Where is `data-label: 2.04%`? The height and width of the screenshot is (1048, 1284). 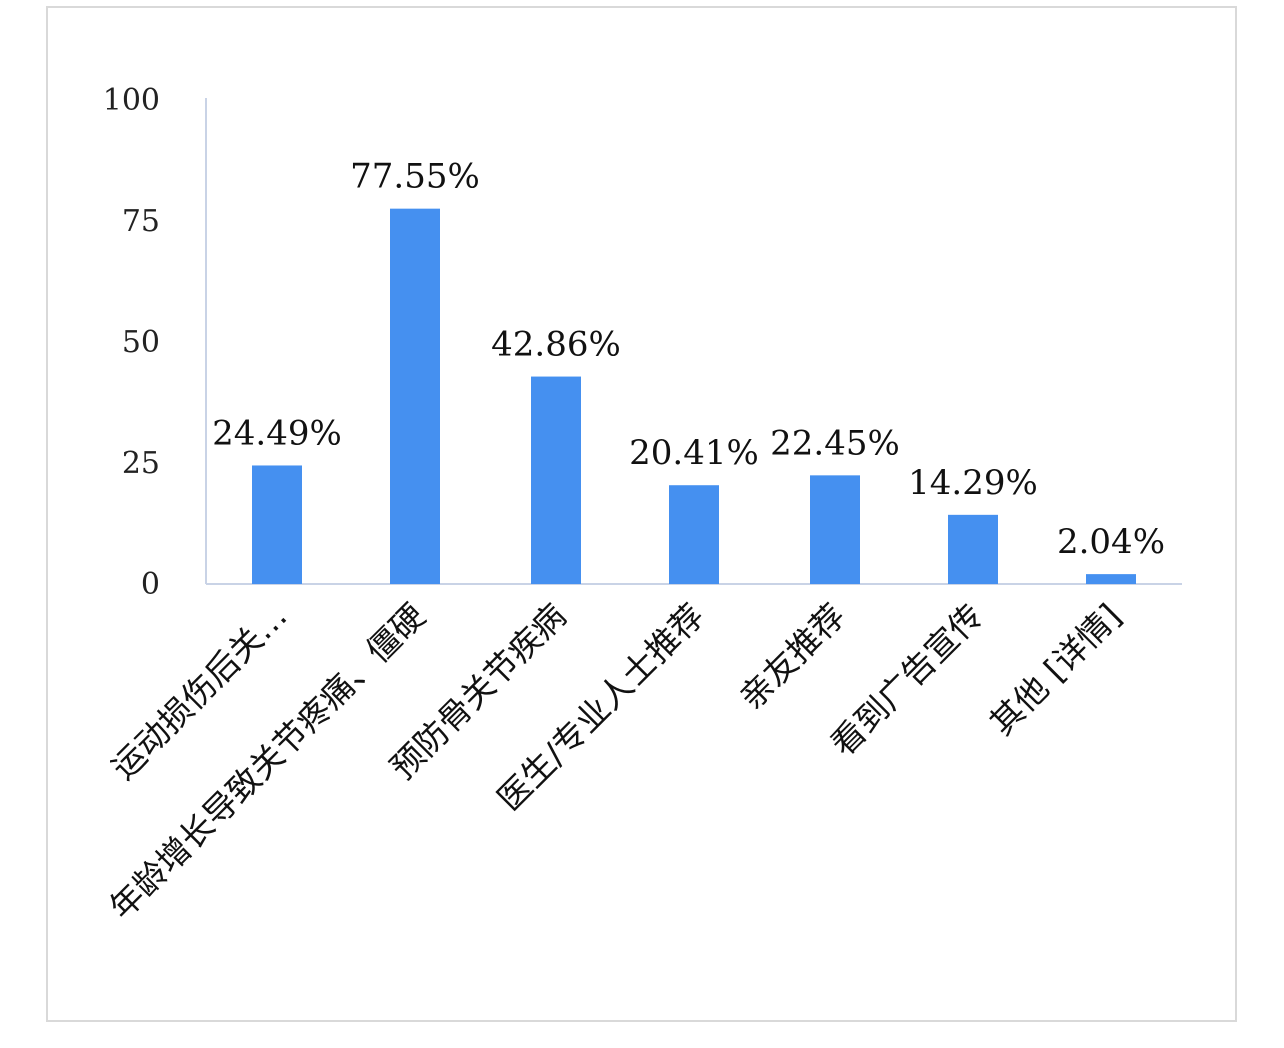
data-label: 2.04% is located at coordinates (1111, 542).